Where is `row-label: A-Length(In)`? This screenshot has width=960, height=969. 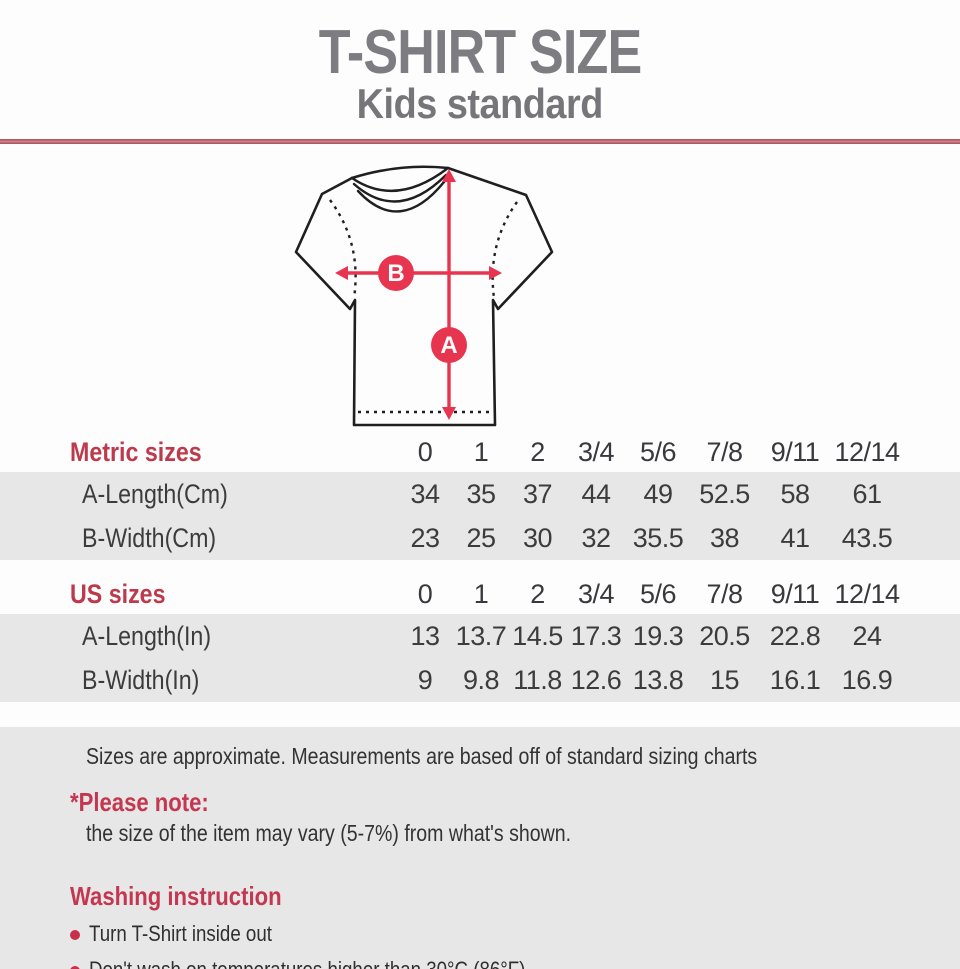 row-label: A-Length(In) is located at coordinates (147, 635).